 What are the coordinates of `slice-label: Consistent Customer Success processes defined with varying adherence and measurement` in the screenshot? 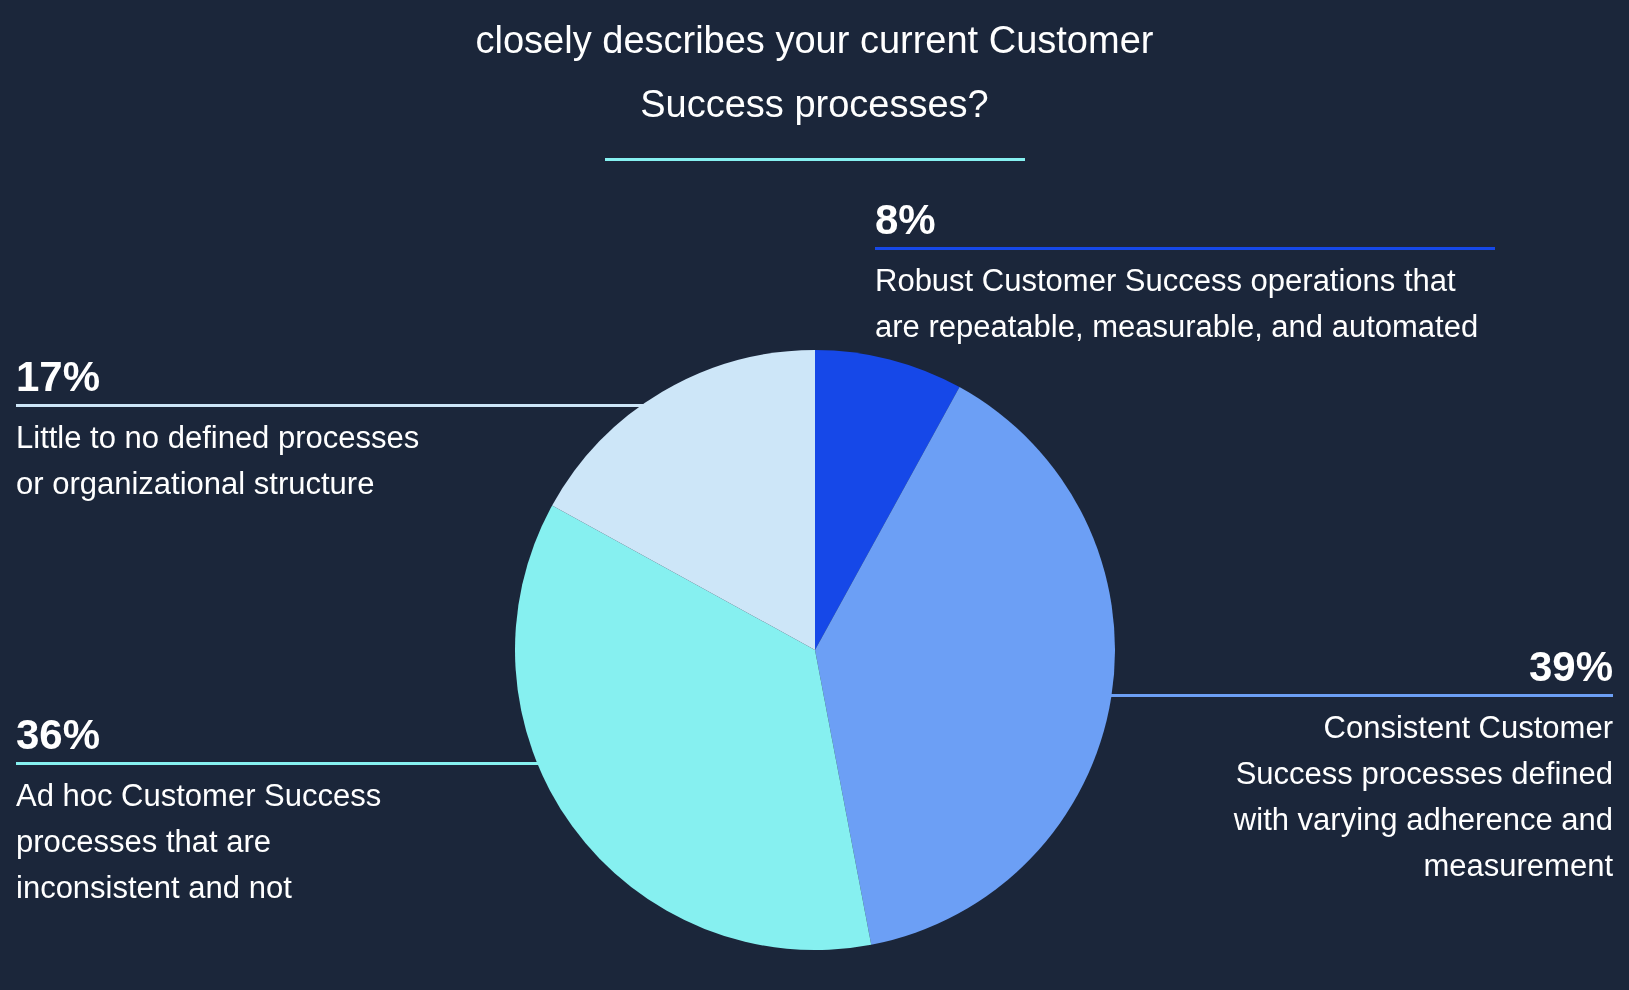 It's located at (1422, 796).